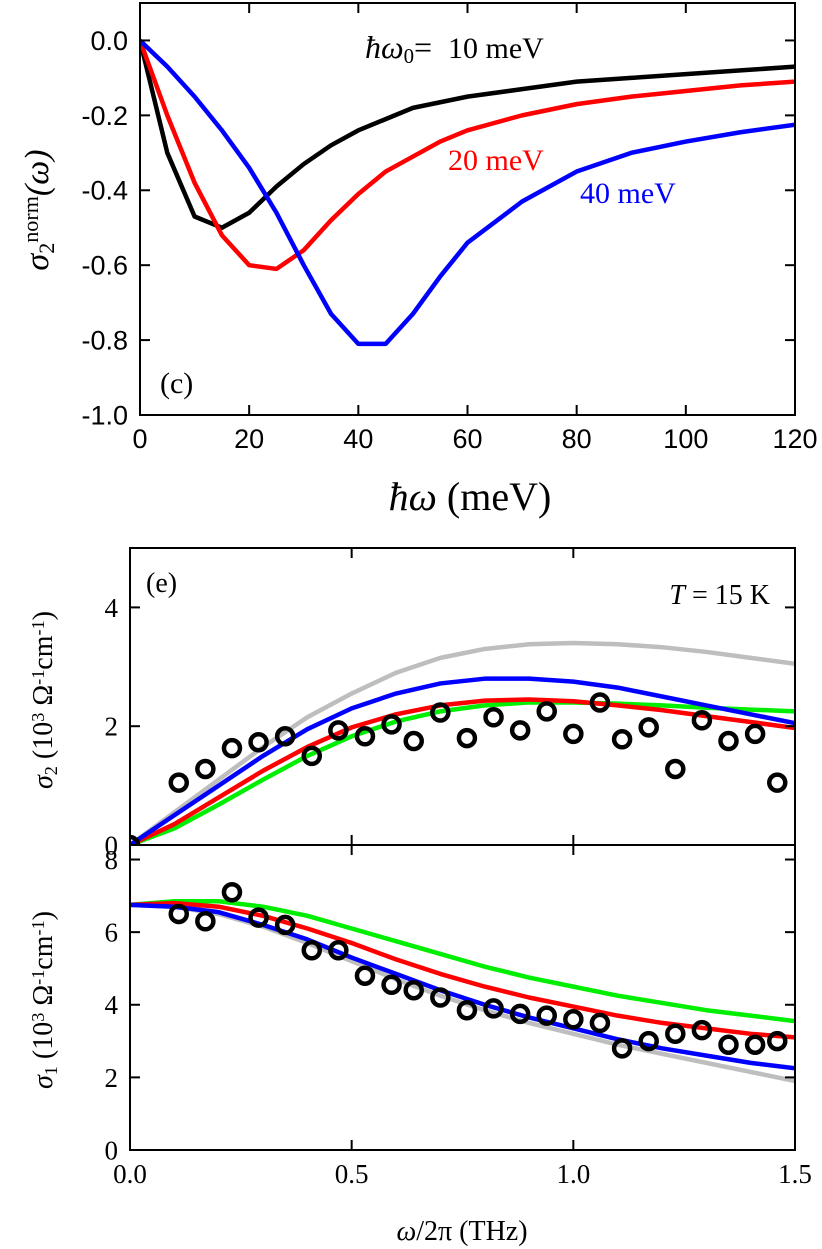 The image size is (822, 1249). I want to click on y-tick-label: -1.0, so click(104, 415).